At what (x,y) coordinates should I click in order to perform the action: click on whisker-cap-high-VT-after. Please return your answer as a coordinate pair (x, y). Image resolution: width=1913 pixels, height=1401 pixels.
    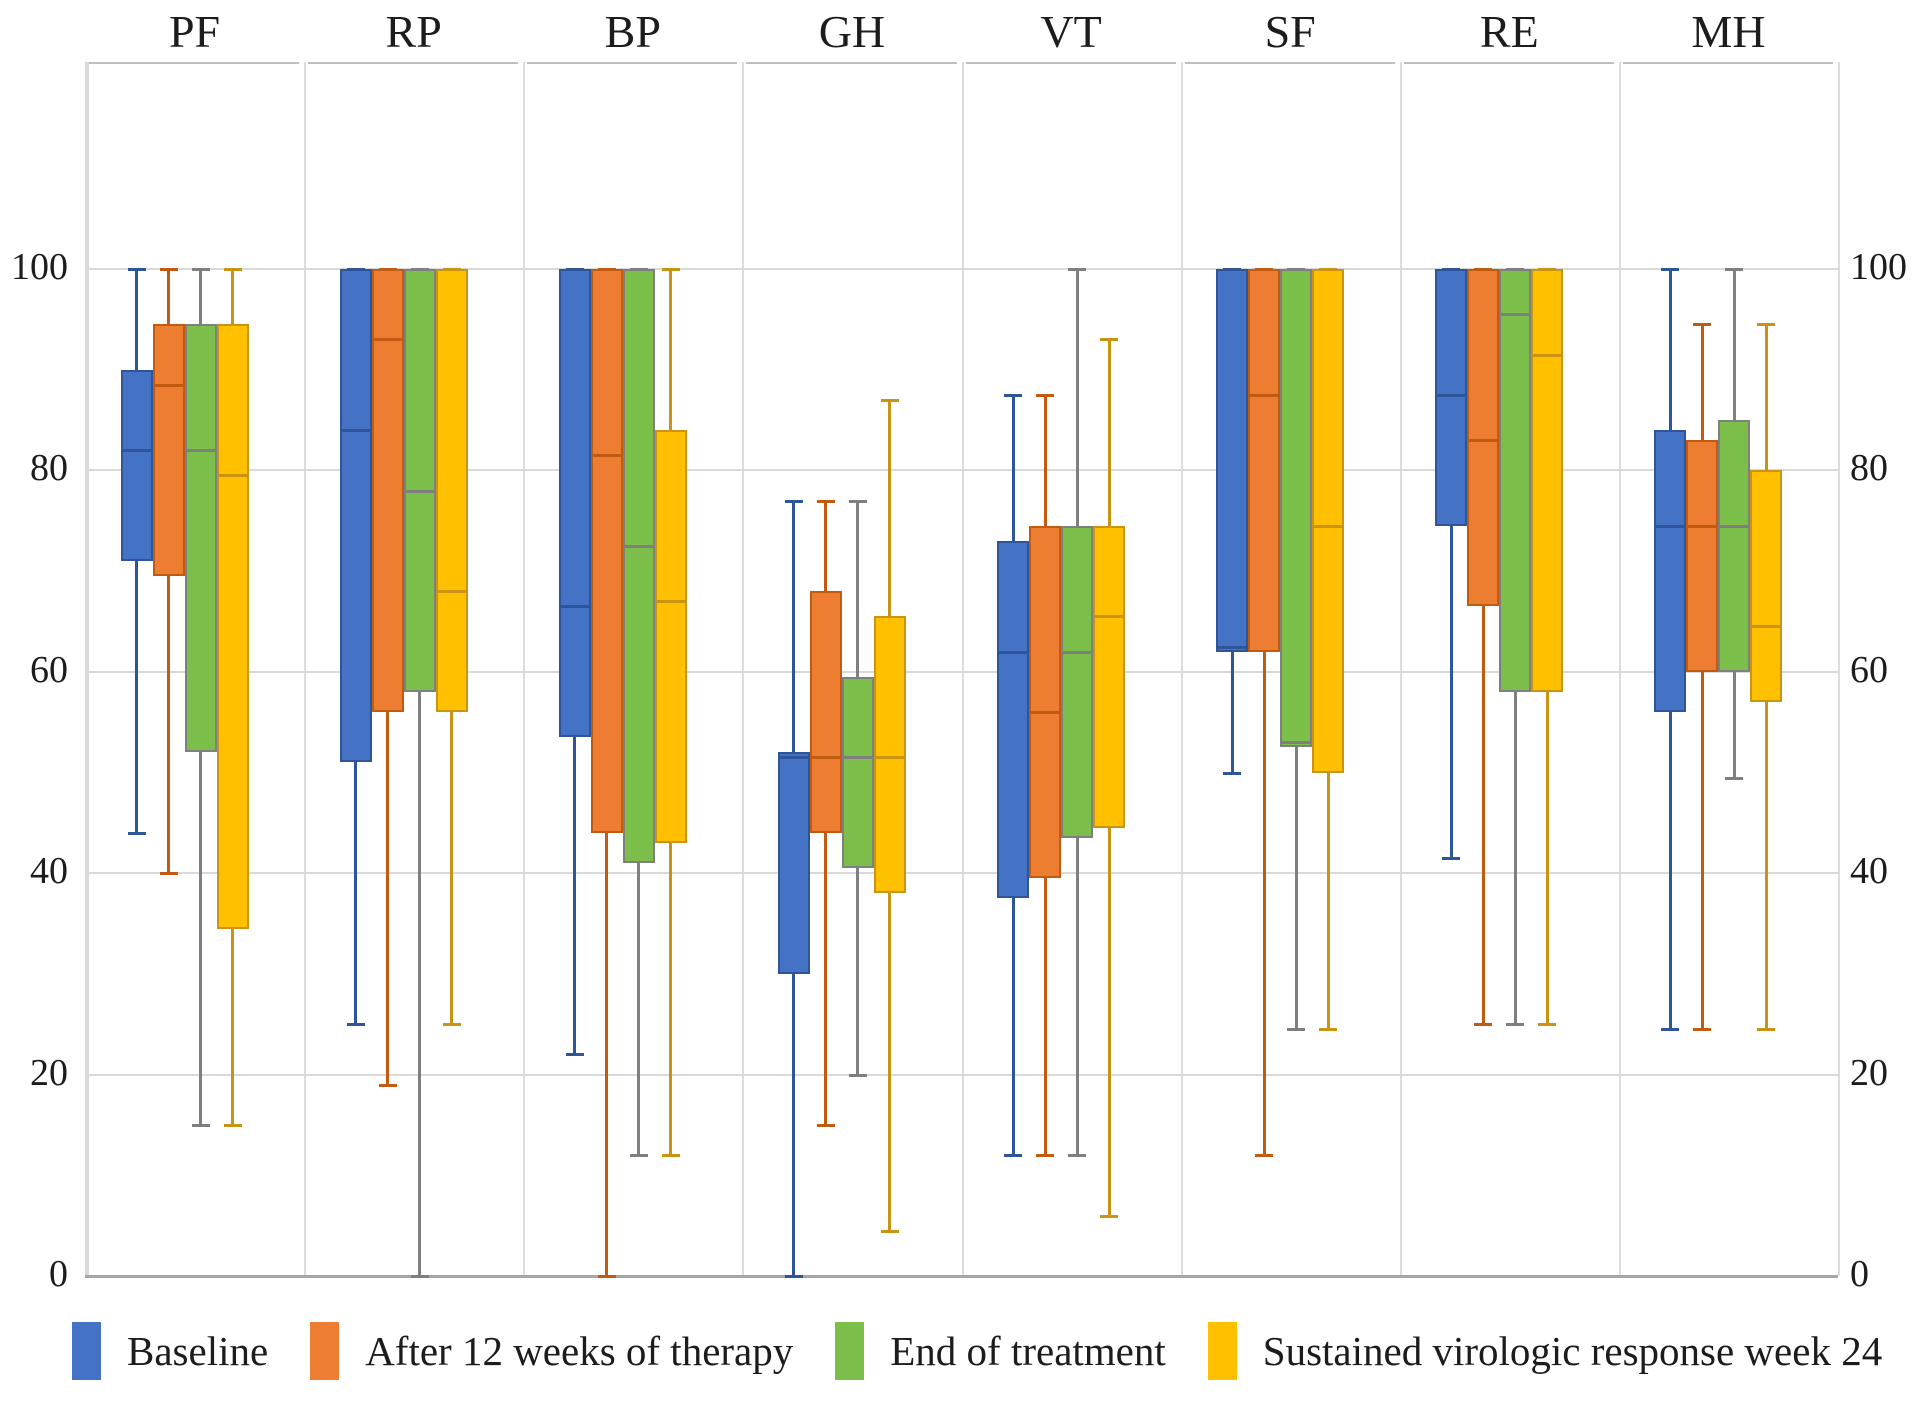
    Looking at the image, I should click on (1045, 395).